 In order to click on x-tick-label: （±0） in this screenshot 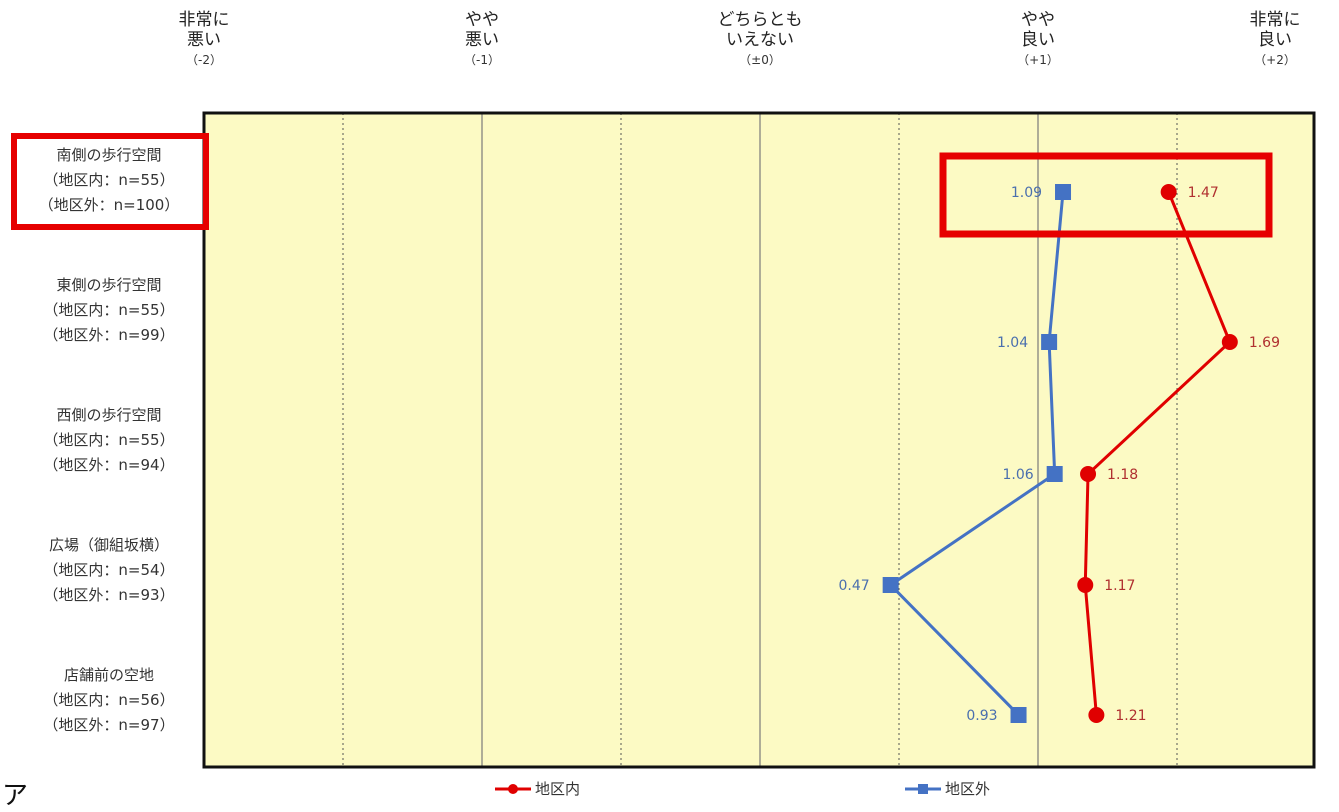, I will do `click(760, 59)`.